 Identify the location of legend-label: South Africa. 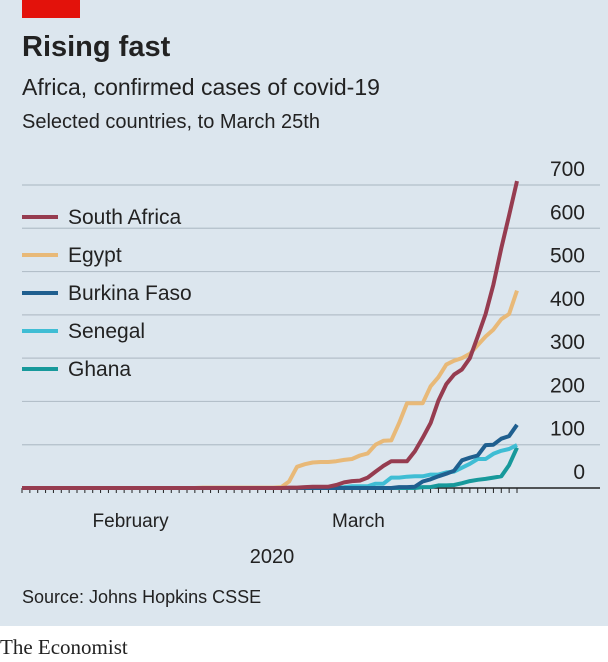
(125, 217).